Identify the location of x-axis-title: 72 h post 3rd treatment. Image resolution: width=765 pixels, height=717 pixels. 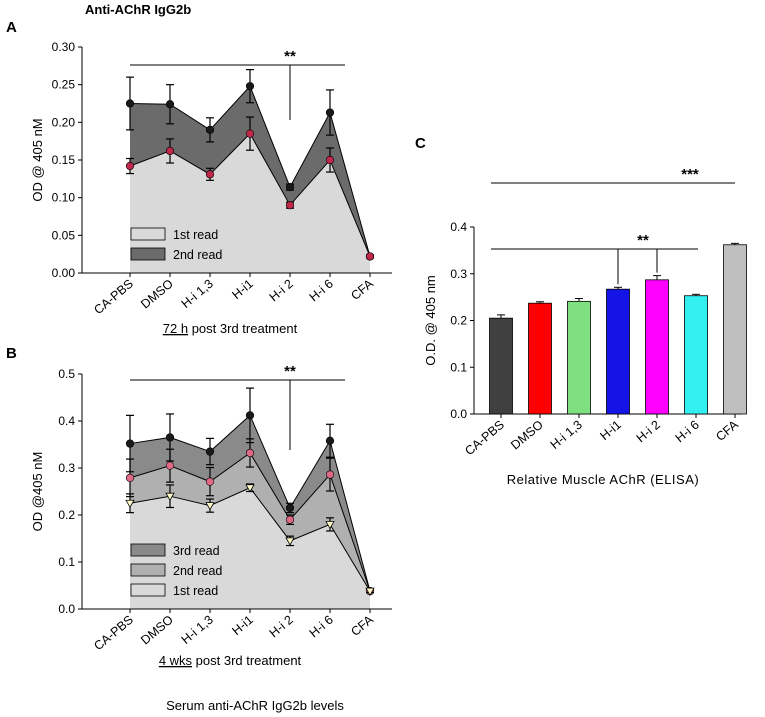
(230, 328).